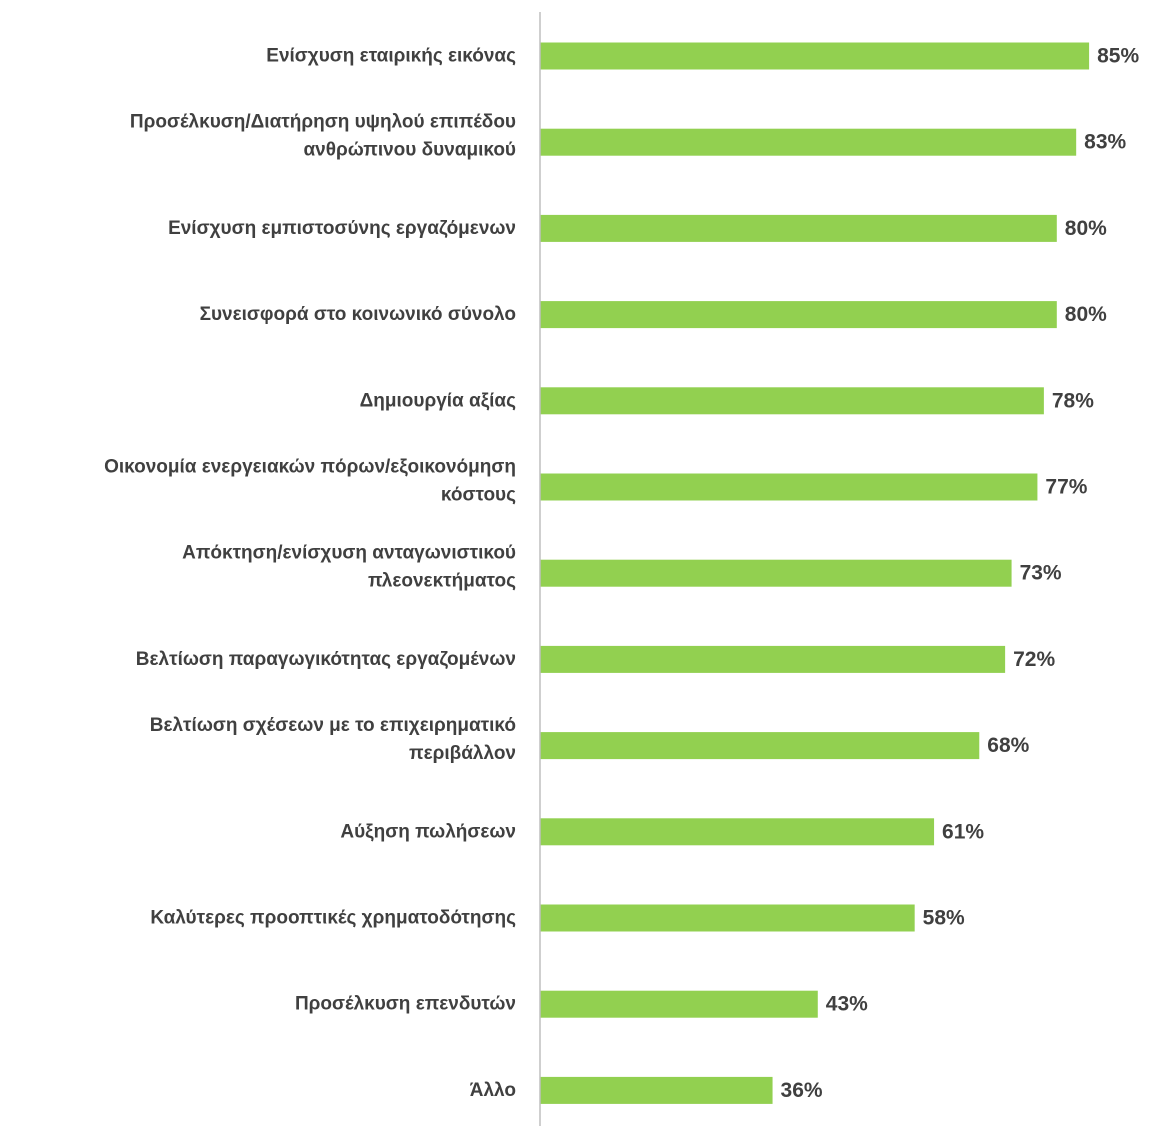 Image resolution: width=1151 pixels, height=1126 pixels. Describe the element at coordinates (1008, 745) in the screenshot. I see `value-label-9: 68%` at that location.